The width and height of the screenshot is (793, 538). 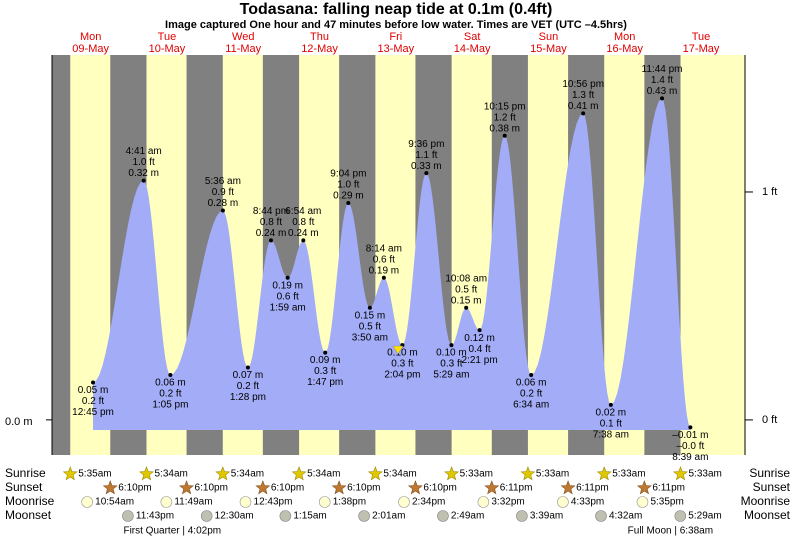 I want to click on moonset-time: 4:32am, so click(x=625, y=516).